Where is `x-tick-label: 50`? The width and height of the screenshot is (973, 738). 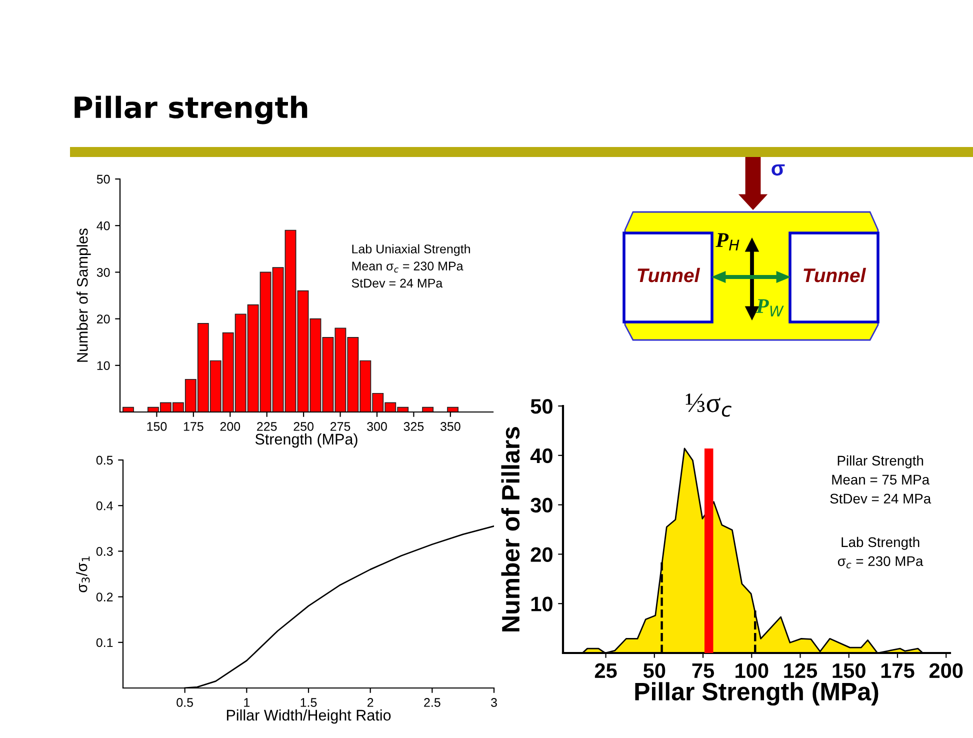
x-tick-label: 50 is located at coordinates (654, 670).